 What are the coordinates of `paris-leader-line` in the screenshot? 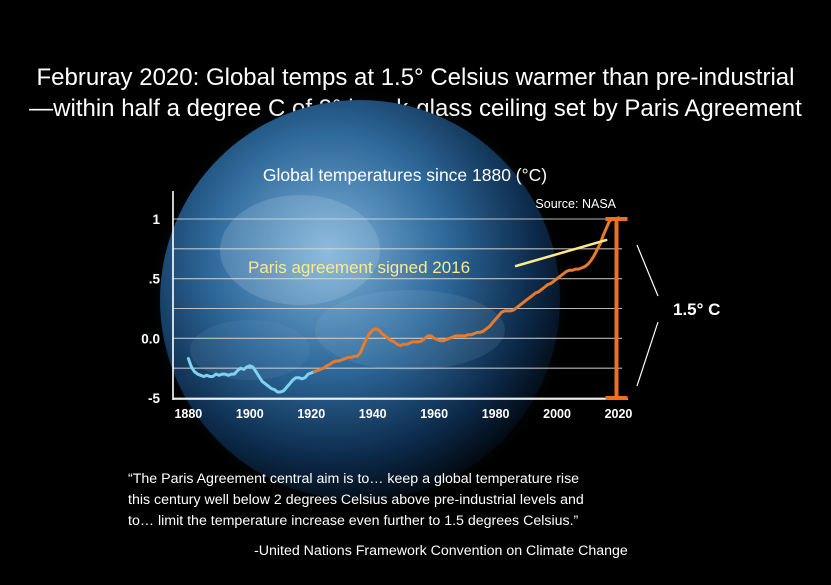 It's located at (561, 253).